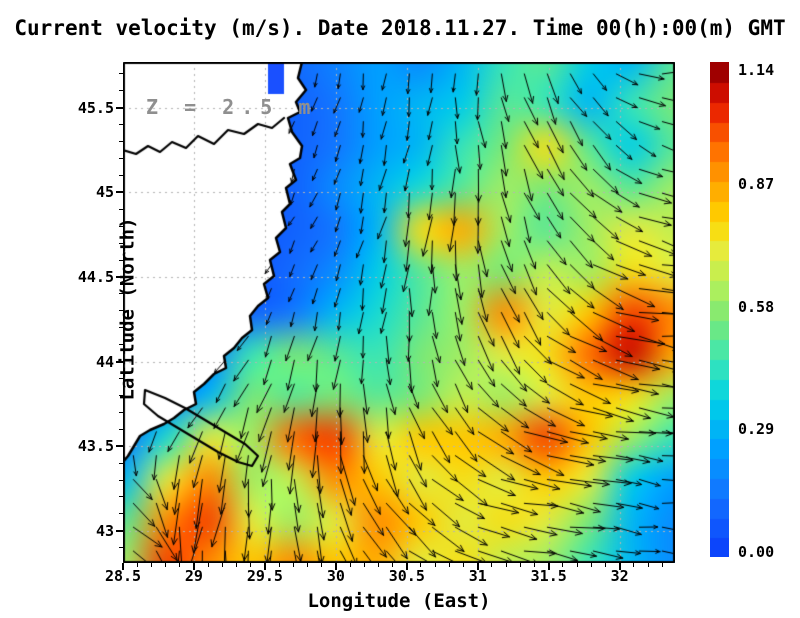 The width and height of the screenshot is (800, 618). What do you see at coordinates (756, 429) in the screenshot?
I see `colorbar-tick-label: 0.29` at bounding box center [756, 429].